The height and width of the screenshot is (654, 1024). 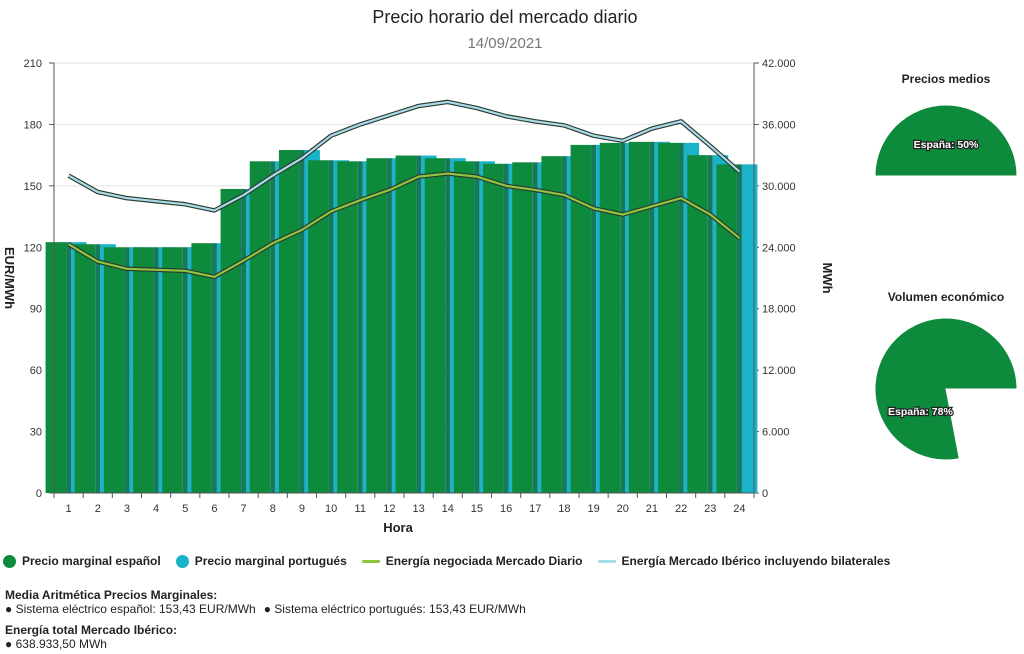 What do you see at coordinates (214, 509) in the screenshot?
I see `x-tick-label: 6` at bounding box center [214, 509].